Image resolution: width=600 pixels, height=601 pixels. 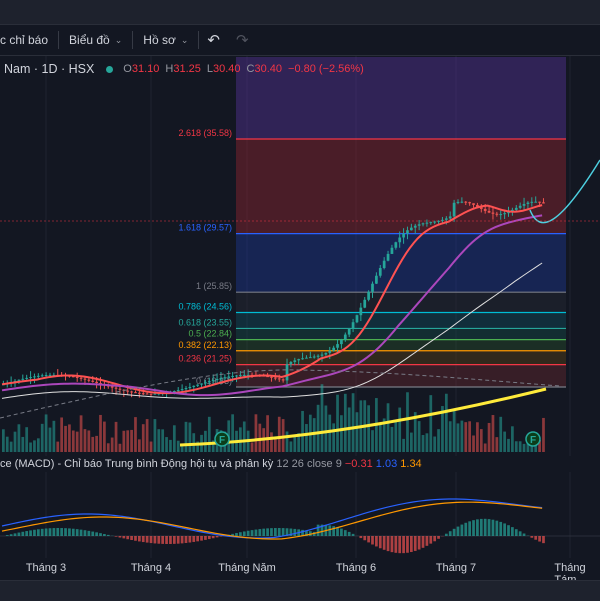 What do you see at coordinates (224, 69) in the screenshot?
I see `ohlc-low: L30.40` at bounding box center [224, 69].